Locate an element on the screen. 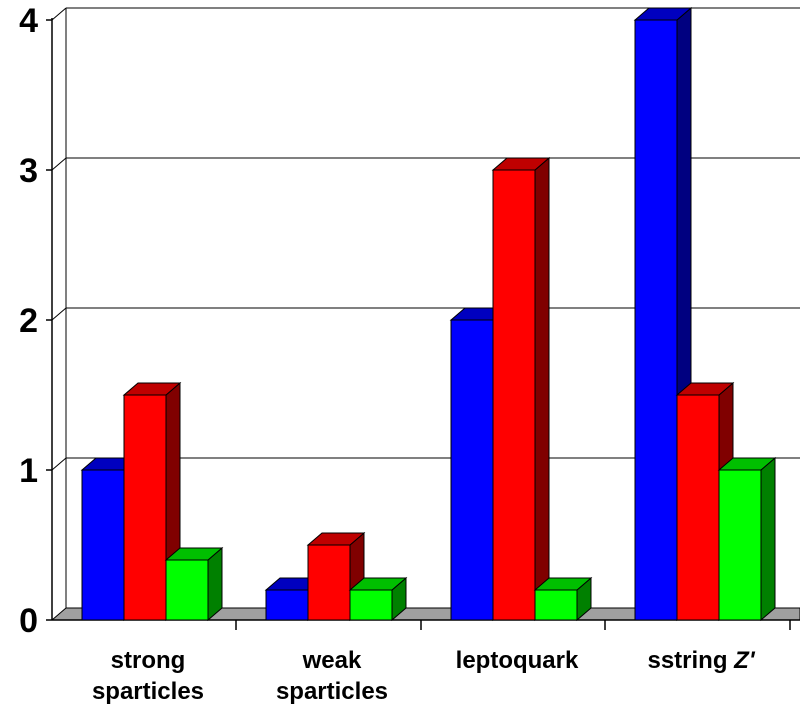  y-tick-label: 1 is located at coordinates (28, 471).